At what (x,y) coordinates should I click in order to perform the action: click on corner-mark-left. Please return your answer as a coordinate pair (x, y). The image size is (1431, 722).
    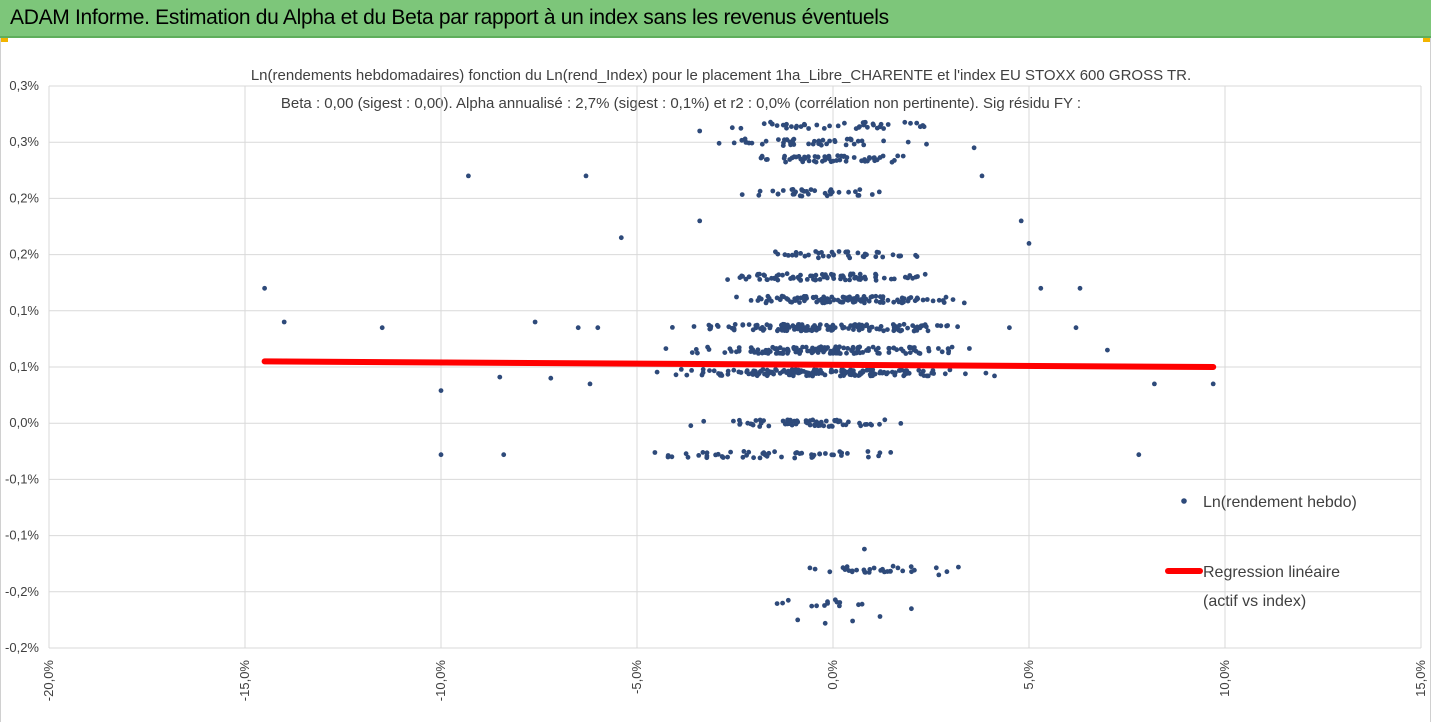
    Looking at the image, I should click on (4, 40).